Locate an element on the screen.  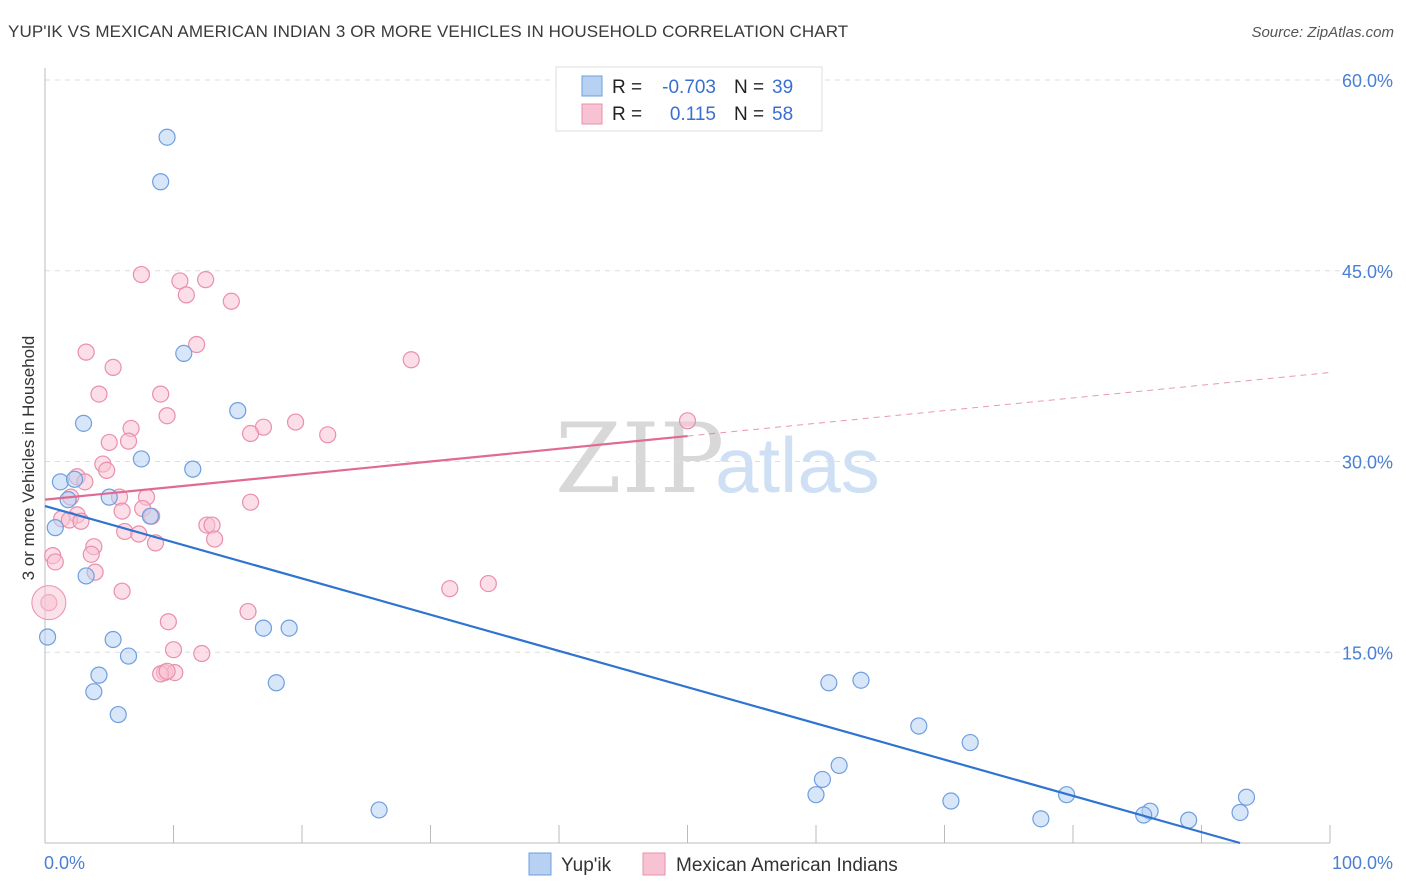
legend-n-label-2: N = is located at coordinates (749, 114).